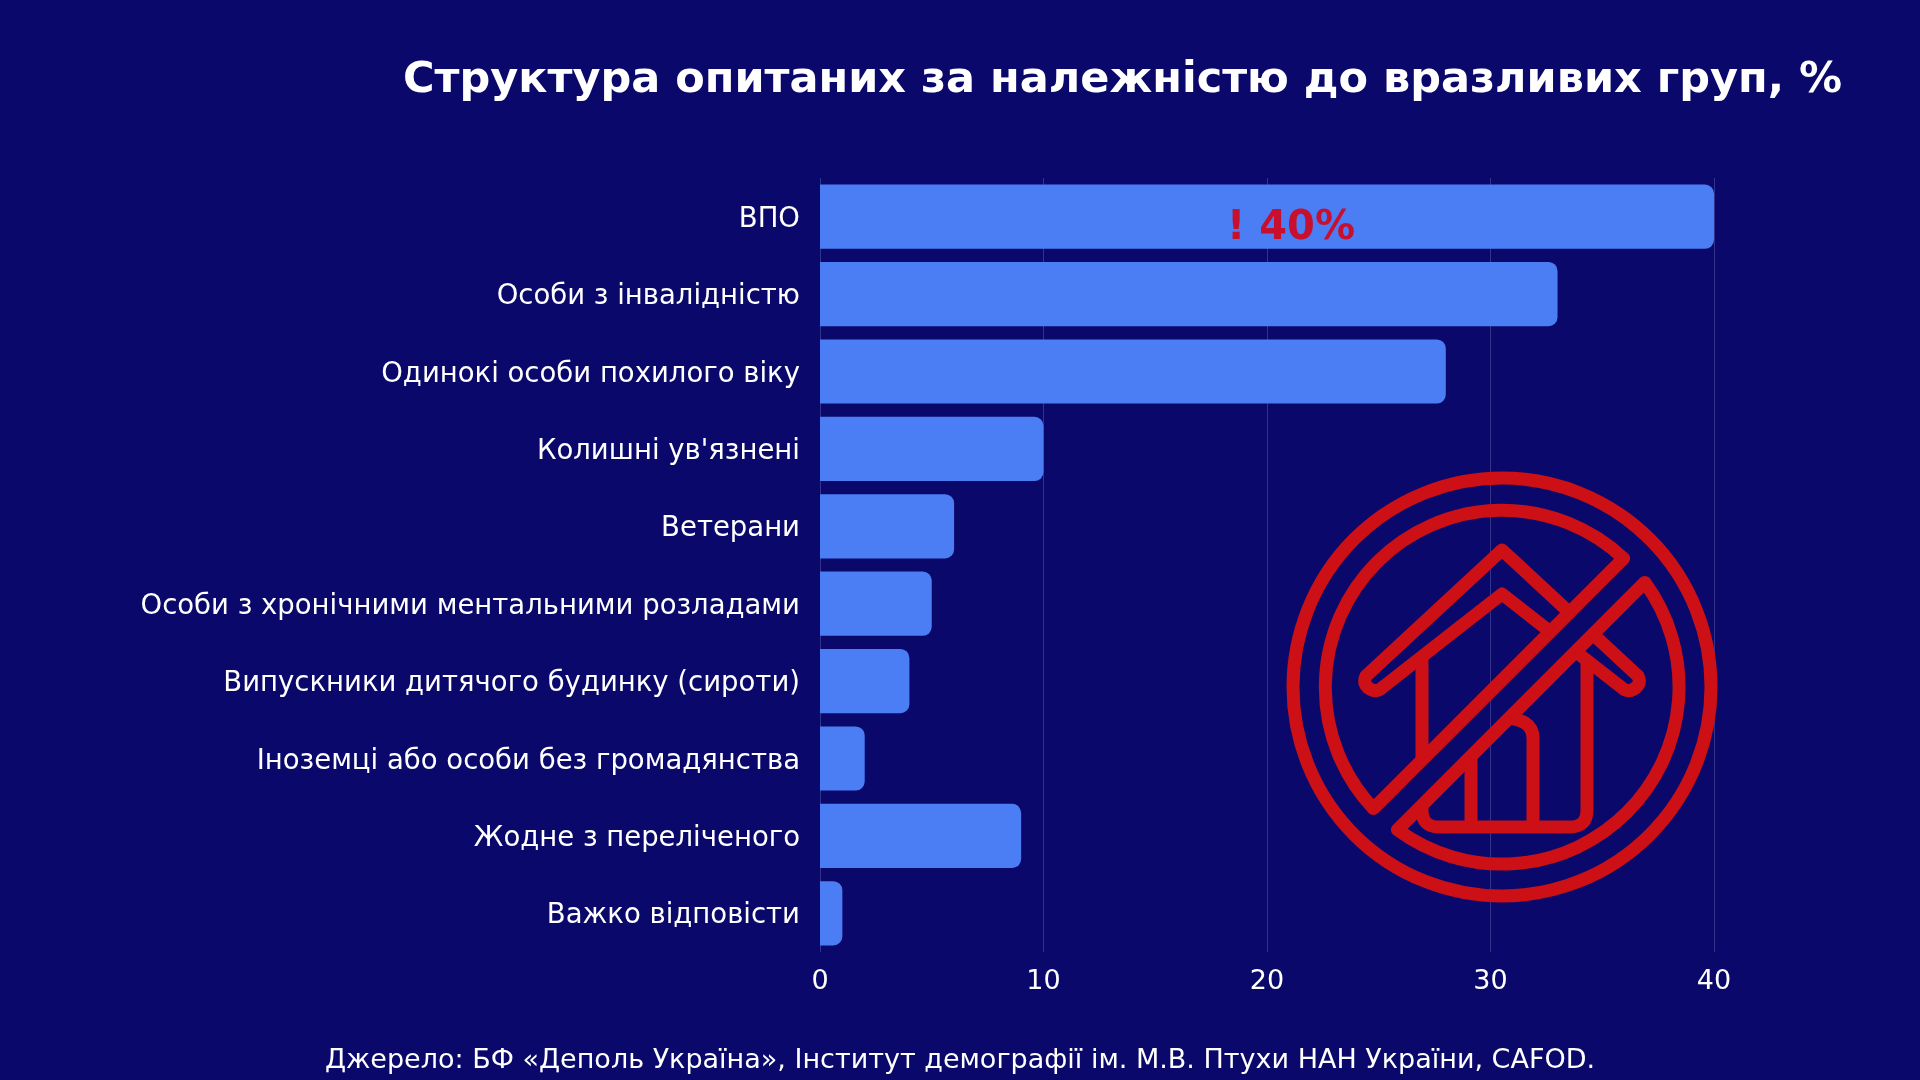 The height and width of the screenshot is (1080, 1920). Describe the element at coordinates (730, 526) in the screenshot. I see `y-tick-label: Ветерани` at that location.